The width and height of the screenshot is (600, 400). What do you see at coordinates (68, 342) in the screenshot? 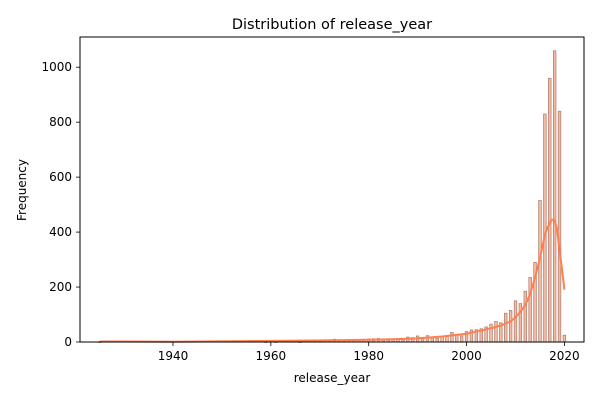
I see `y-tick-label: 0` at bounding box center [68, 342].